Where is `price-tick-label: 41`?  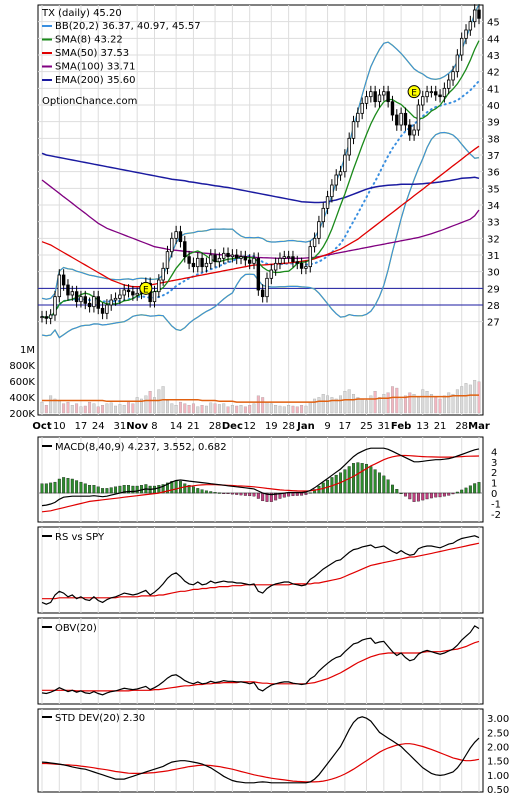 price-tick-label: 41 is located at coordinates (493, 89).